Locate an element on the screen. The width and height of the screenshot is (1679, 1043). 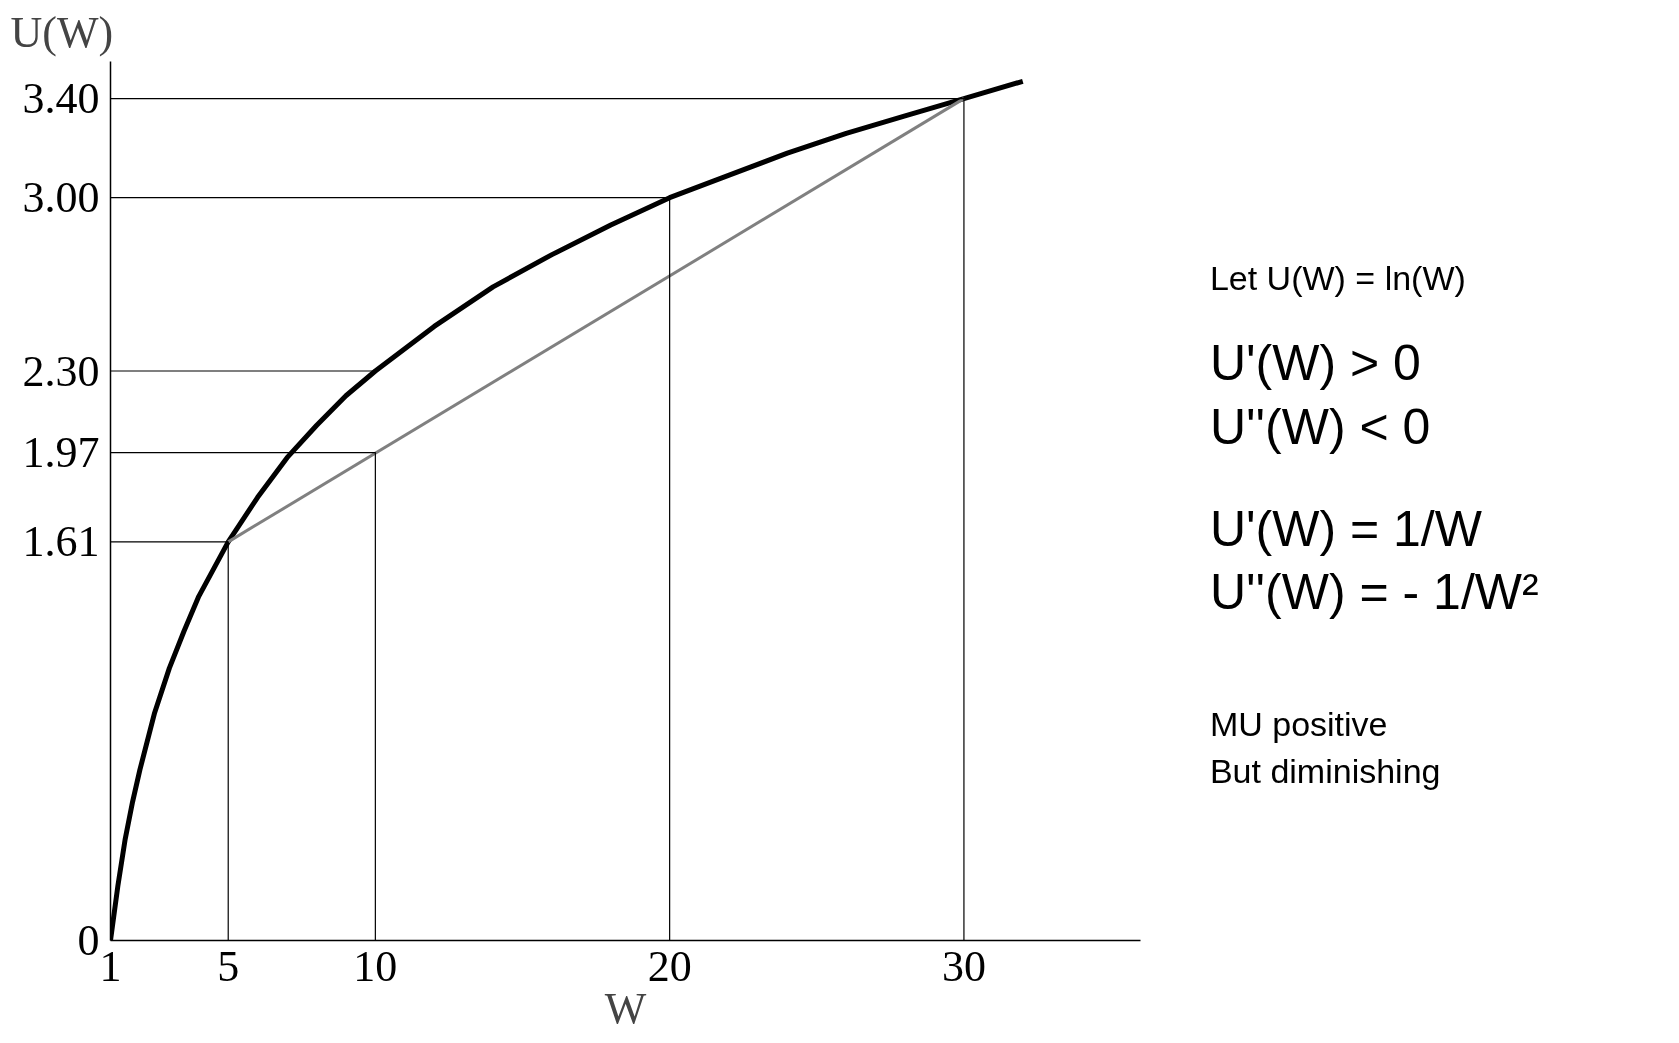
x-tick-label: 10 is located at coordinates (375, 966).